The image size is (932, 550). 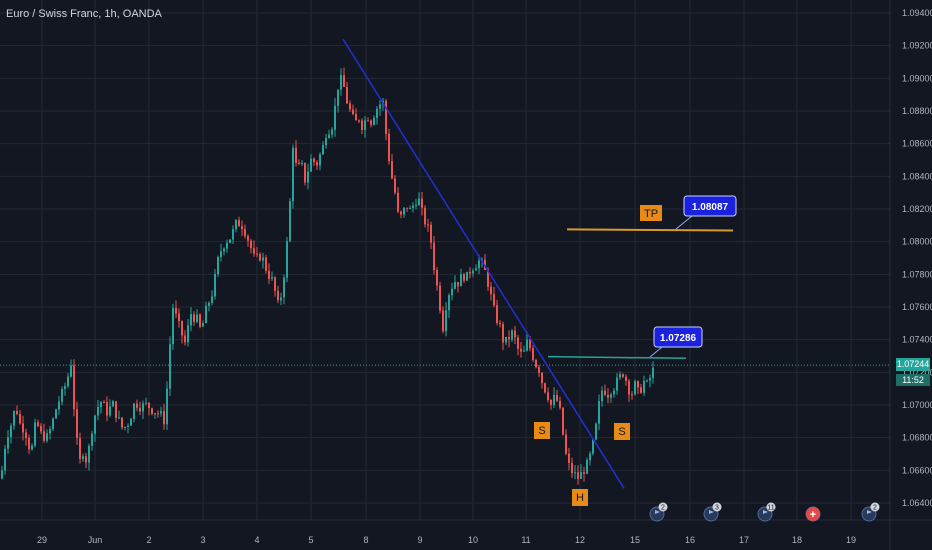 I want to click on neckline-price-callout-pointer, so click(x=656, y=352).